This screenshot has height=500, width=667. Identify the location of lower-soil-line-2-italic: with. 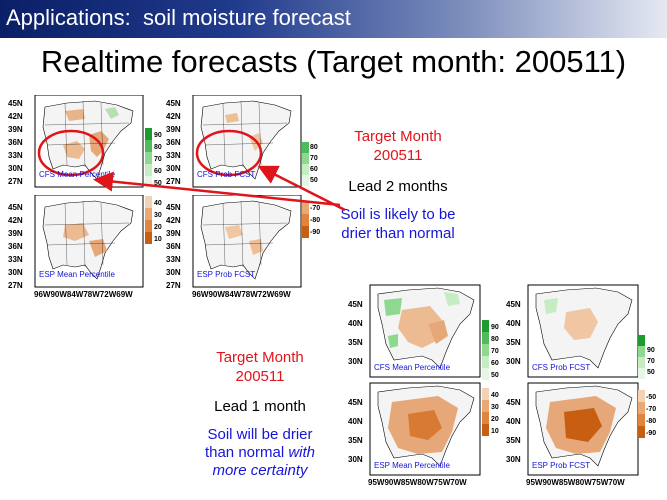
(302, 452).